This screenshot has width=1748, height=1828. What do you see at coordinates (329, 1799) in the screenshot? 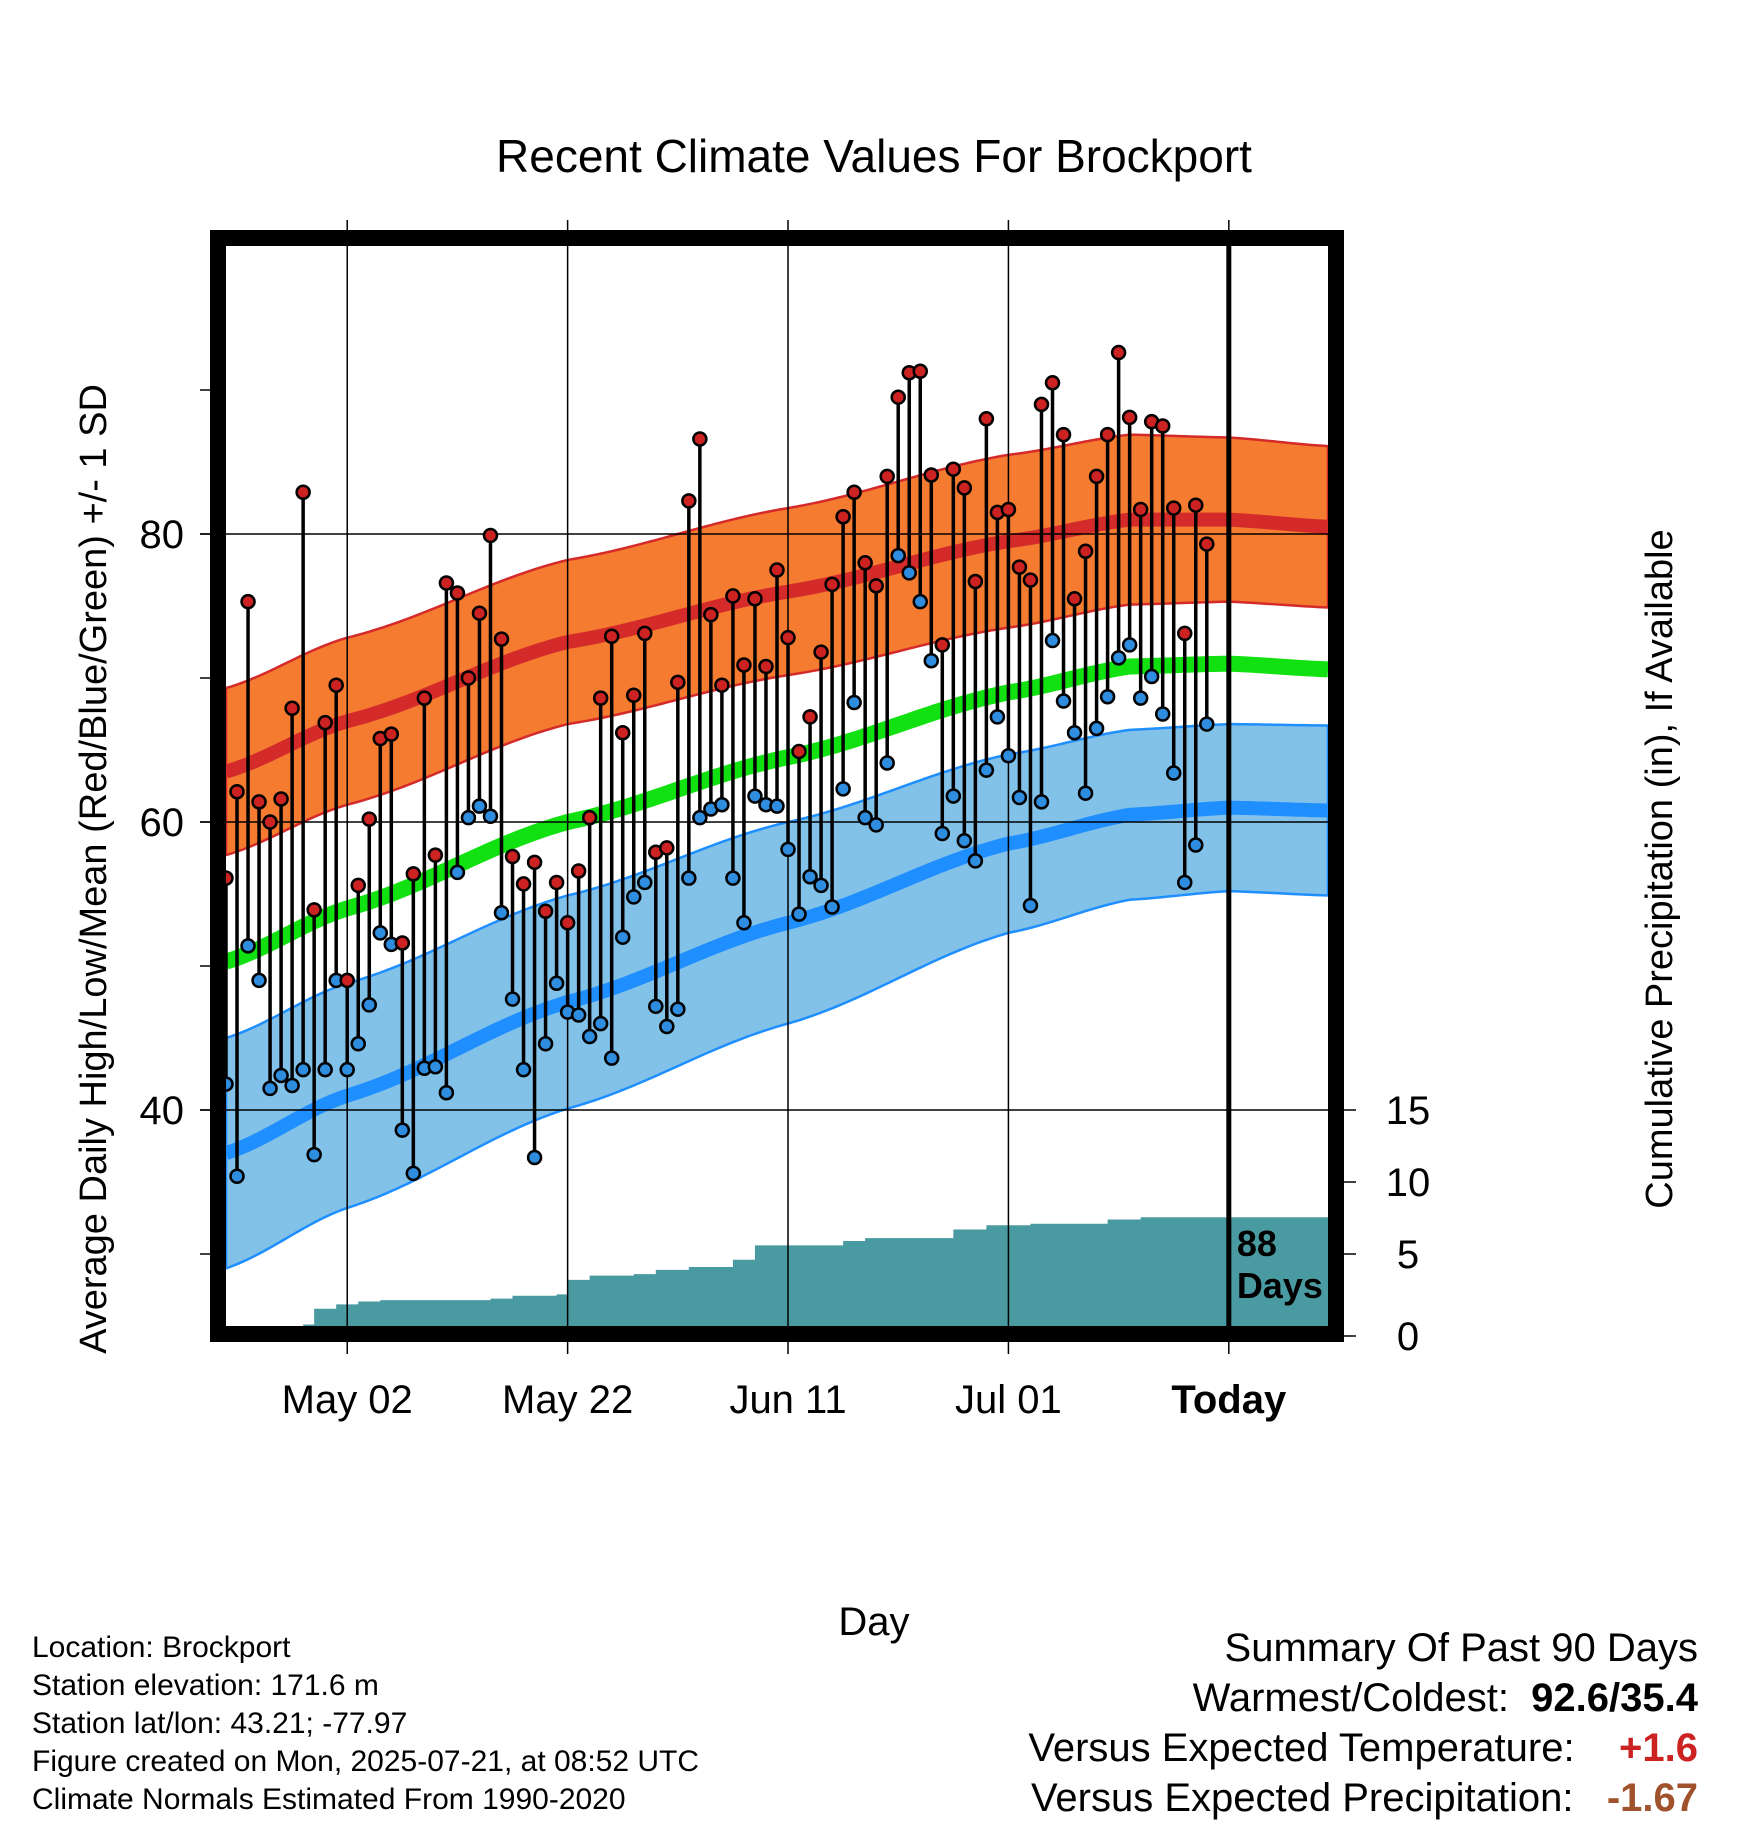
I see `info-normals: Climate Normals Estimated From 1990-2020` at bounding box center [329, 1799].